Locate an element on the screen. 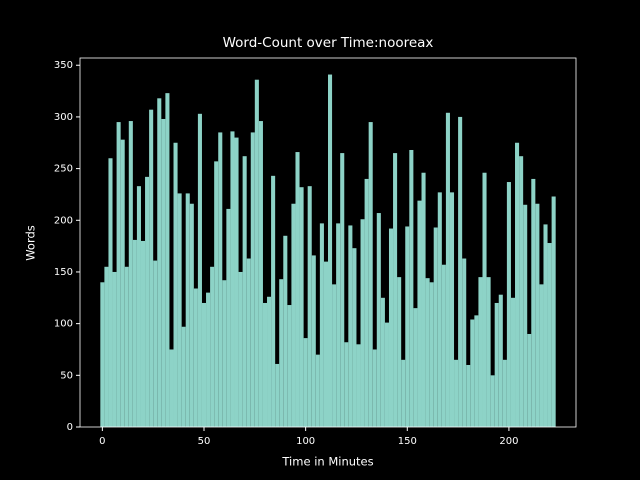  y-axis-label: Words is located at coordinates (31, 243).